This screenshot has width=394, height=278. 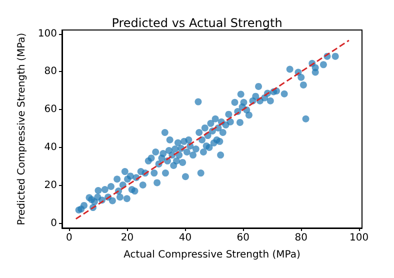 I want to click on x-tick-label: 60, so click(x=243, y=238).